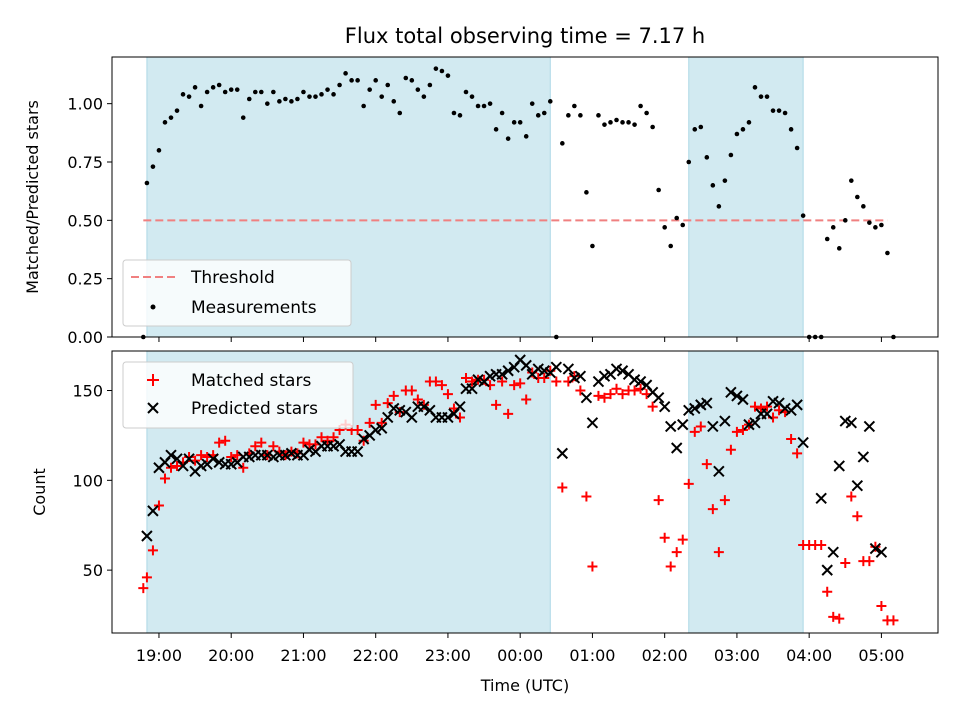  What do you see at coordinates (520, 339) in the screenshot?
I see `ratio-x-ticks` at bounding box center [520, 339].